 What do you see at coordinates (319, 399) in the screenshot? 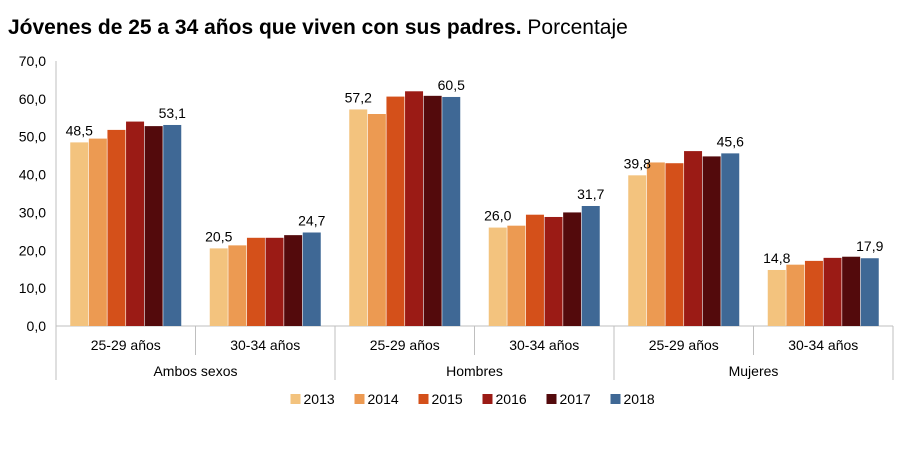
I see `legend-label: 2013` at bounding box center [319, 399].